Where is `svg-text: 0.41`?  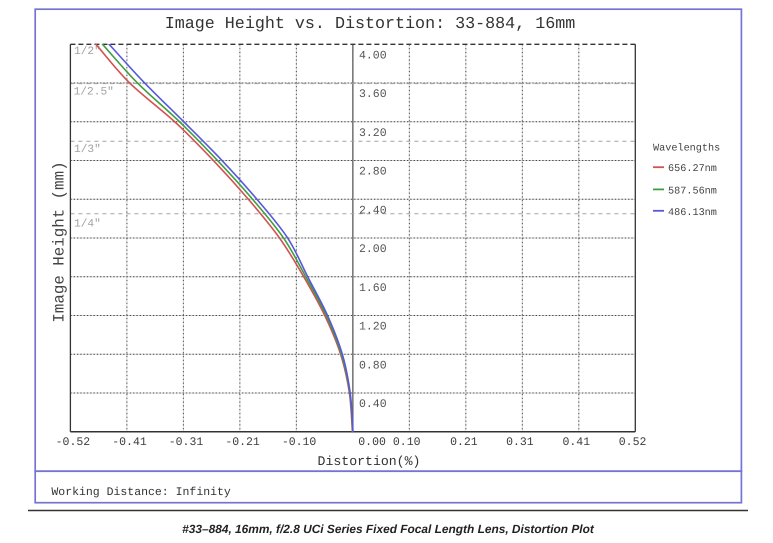 svg-text: 0.41 is located at coordinates (576, 442).